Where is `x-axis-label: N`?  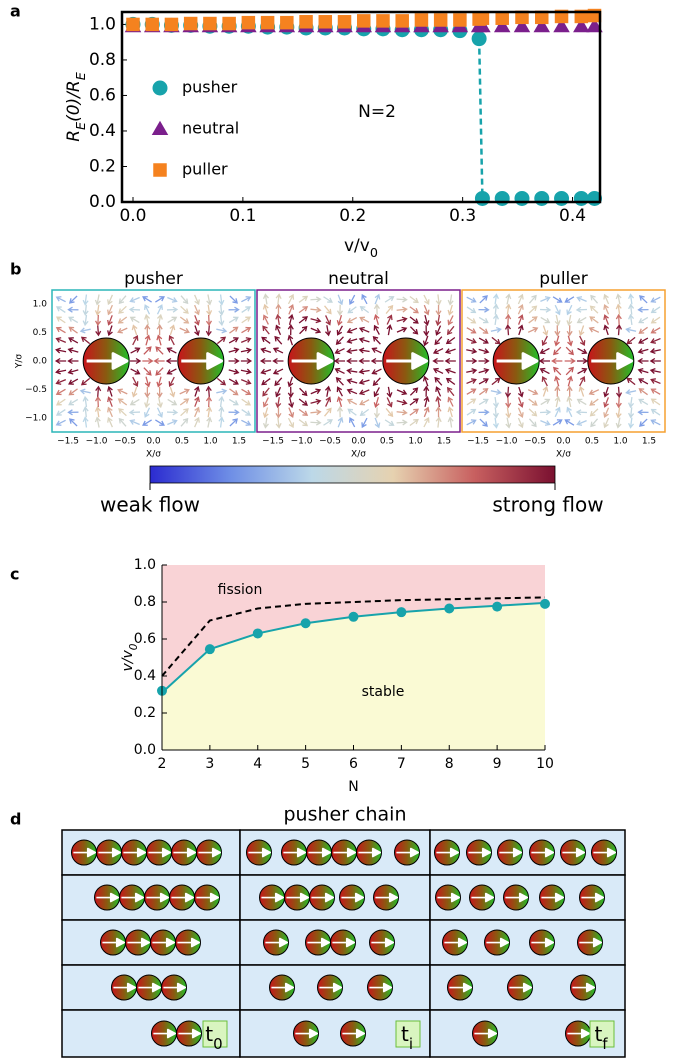 x-axis-label: N is located at coordinates (353, 787).